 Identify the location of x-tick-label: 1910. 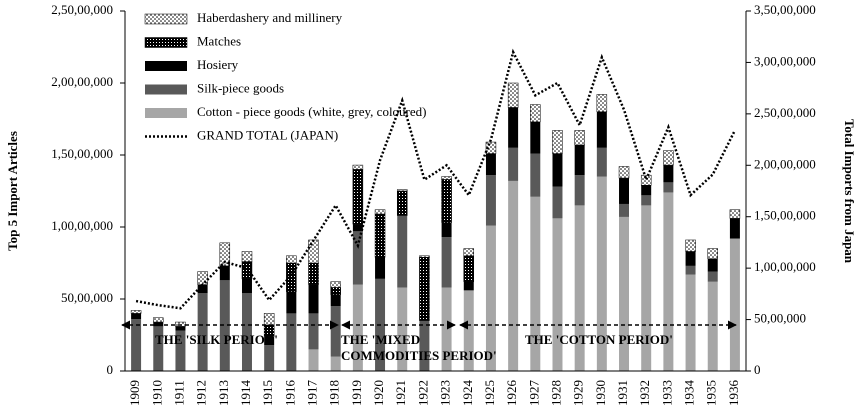
(156, 393).